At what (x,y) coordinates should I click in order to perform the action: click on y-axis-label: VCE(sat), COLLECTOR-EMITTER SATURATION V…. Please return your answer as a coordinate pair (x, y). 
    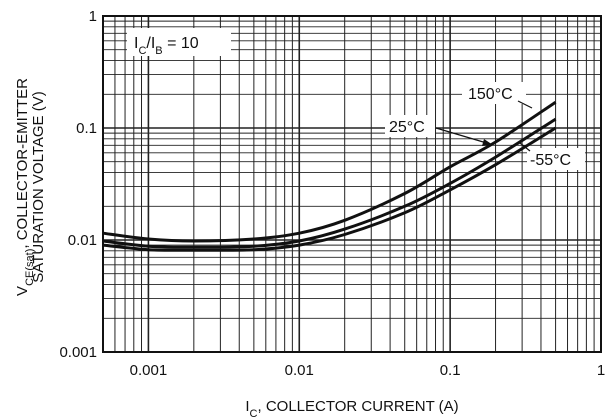
    Looking at the image, I should click on (30, 187).